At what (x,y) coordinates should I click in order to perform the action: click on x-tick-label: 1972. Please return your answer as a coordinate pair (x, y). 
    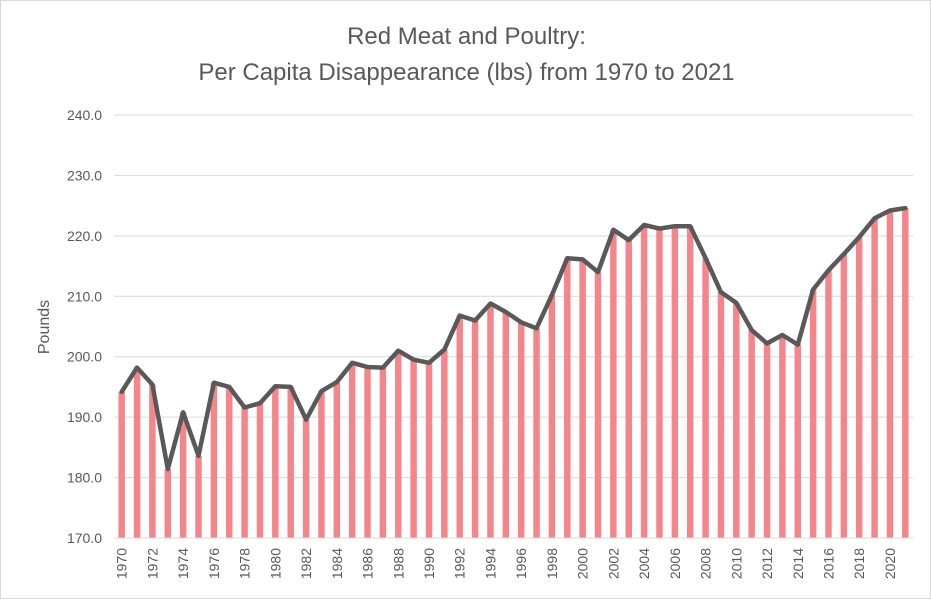
    Looking at the image, I should click on (152, 563).